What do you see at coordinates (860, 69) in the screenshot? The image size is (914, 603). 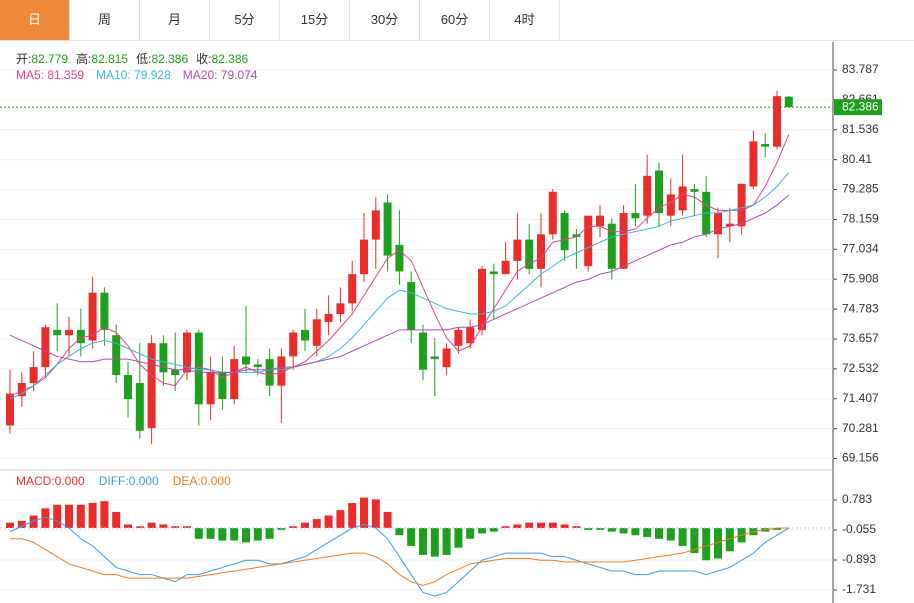 I see `y-tick-label: 83.787` at bounding box center [860, 69].